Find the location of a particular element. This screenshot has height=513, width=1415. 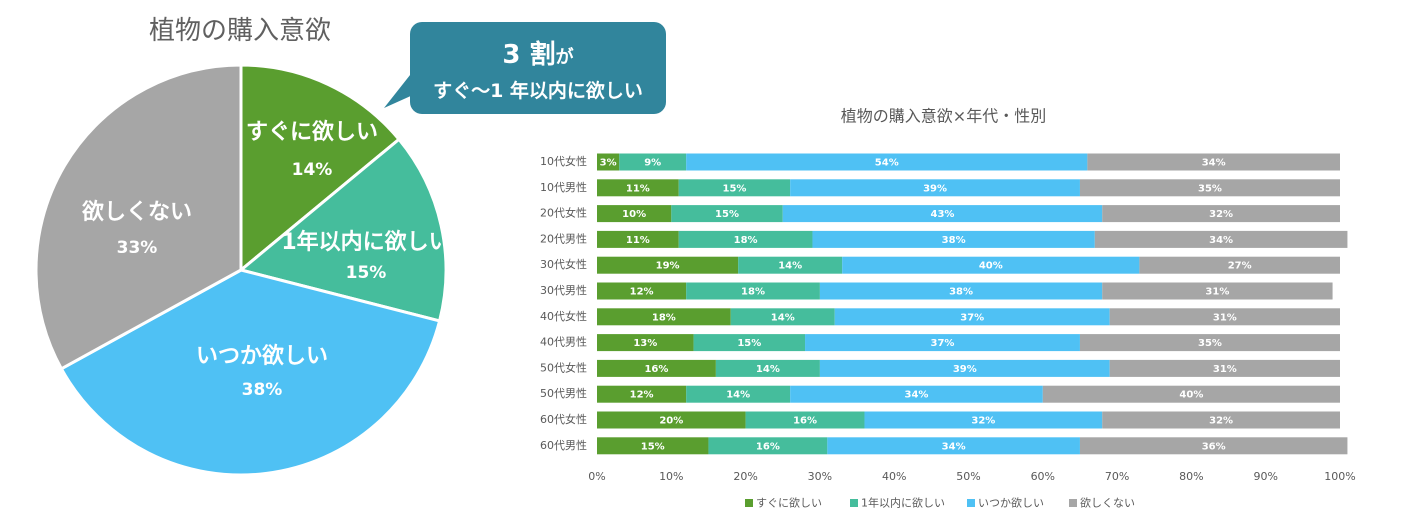

category-label: 10代女性 is located at coordinates (563, 161).